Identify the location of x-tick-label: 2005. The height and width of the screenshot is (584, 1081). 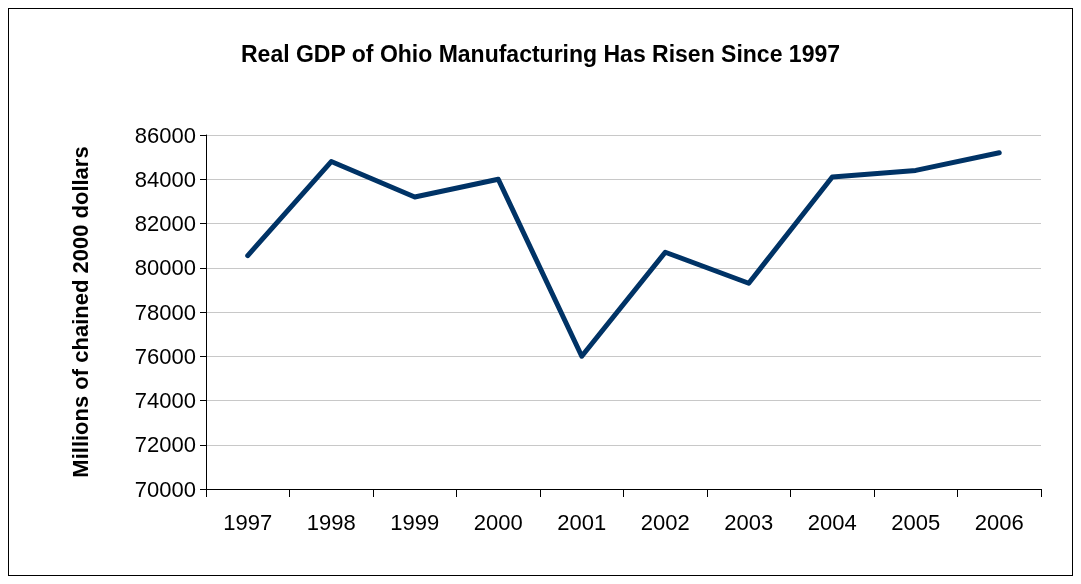
(916, 522).